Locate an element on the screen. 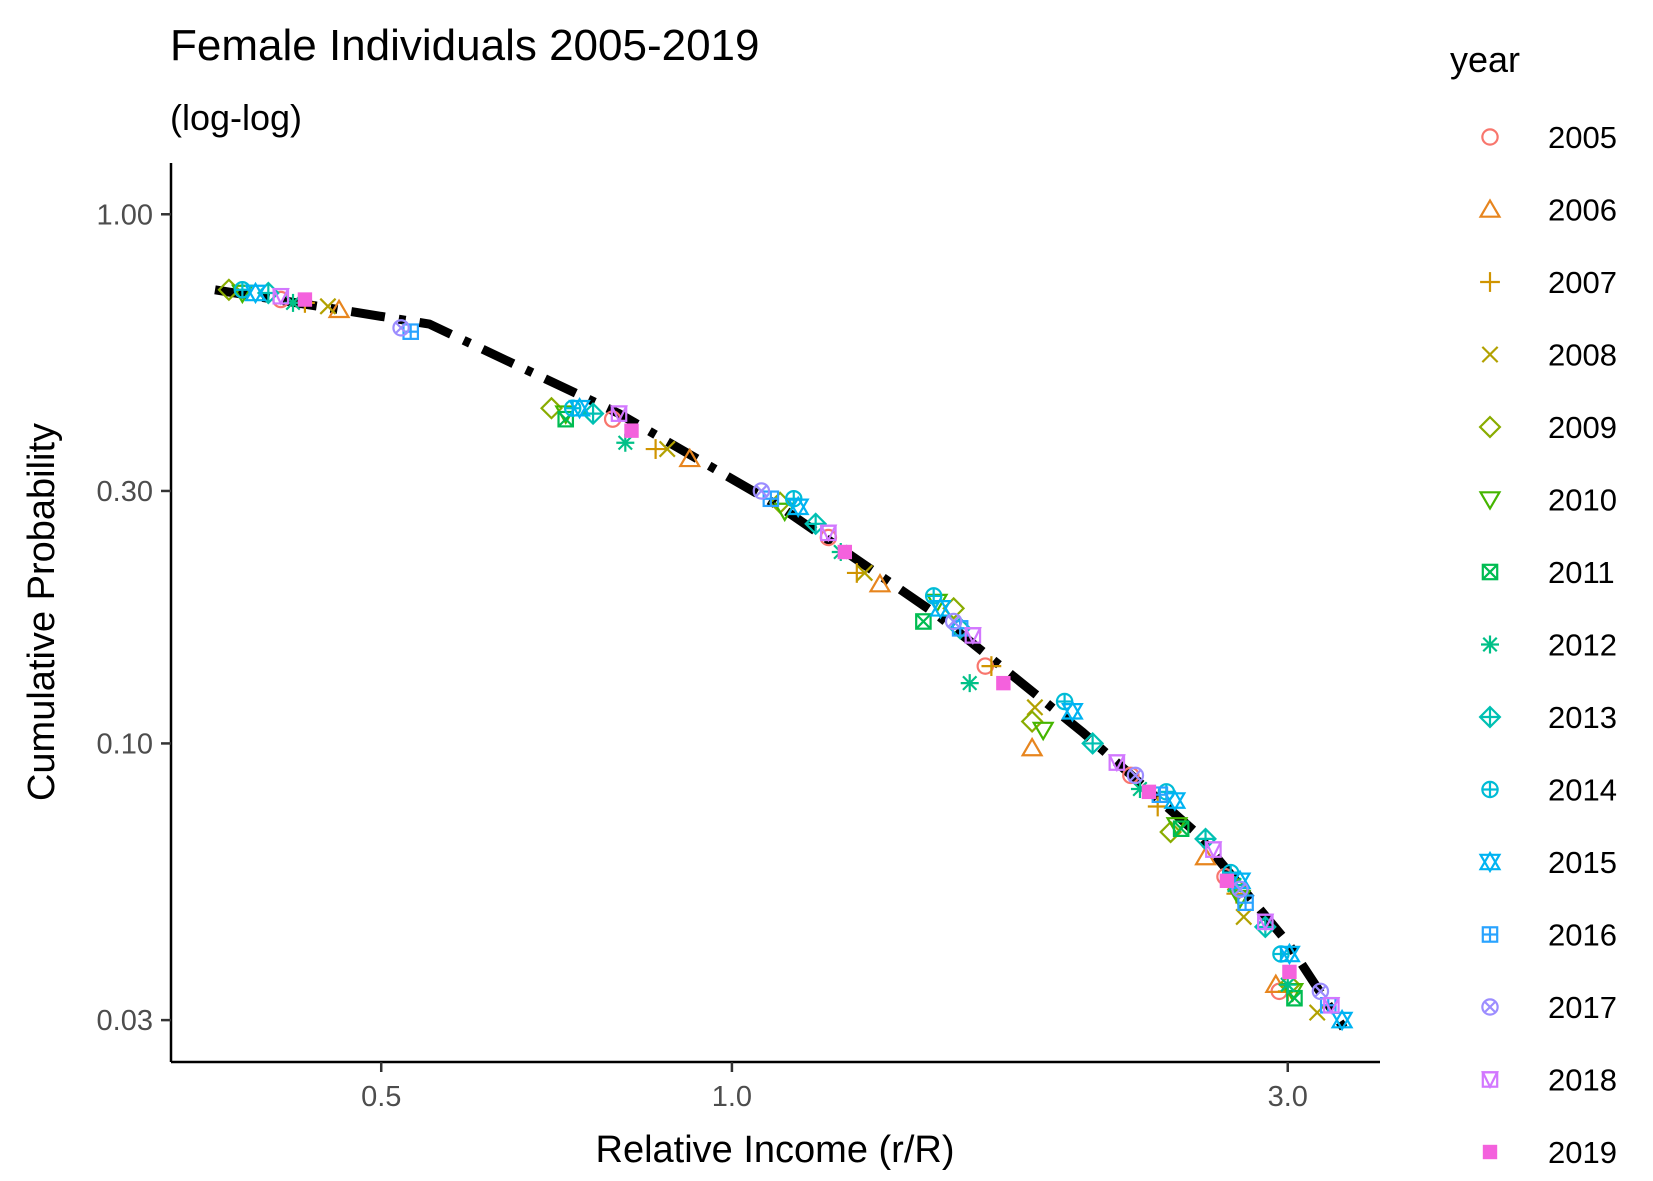 This screenshot has width=1653, height=1181. legend-key-2016 is located at coordinates (1490, 934).